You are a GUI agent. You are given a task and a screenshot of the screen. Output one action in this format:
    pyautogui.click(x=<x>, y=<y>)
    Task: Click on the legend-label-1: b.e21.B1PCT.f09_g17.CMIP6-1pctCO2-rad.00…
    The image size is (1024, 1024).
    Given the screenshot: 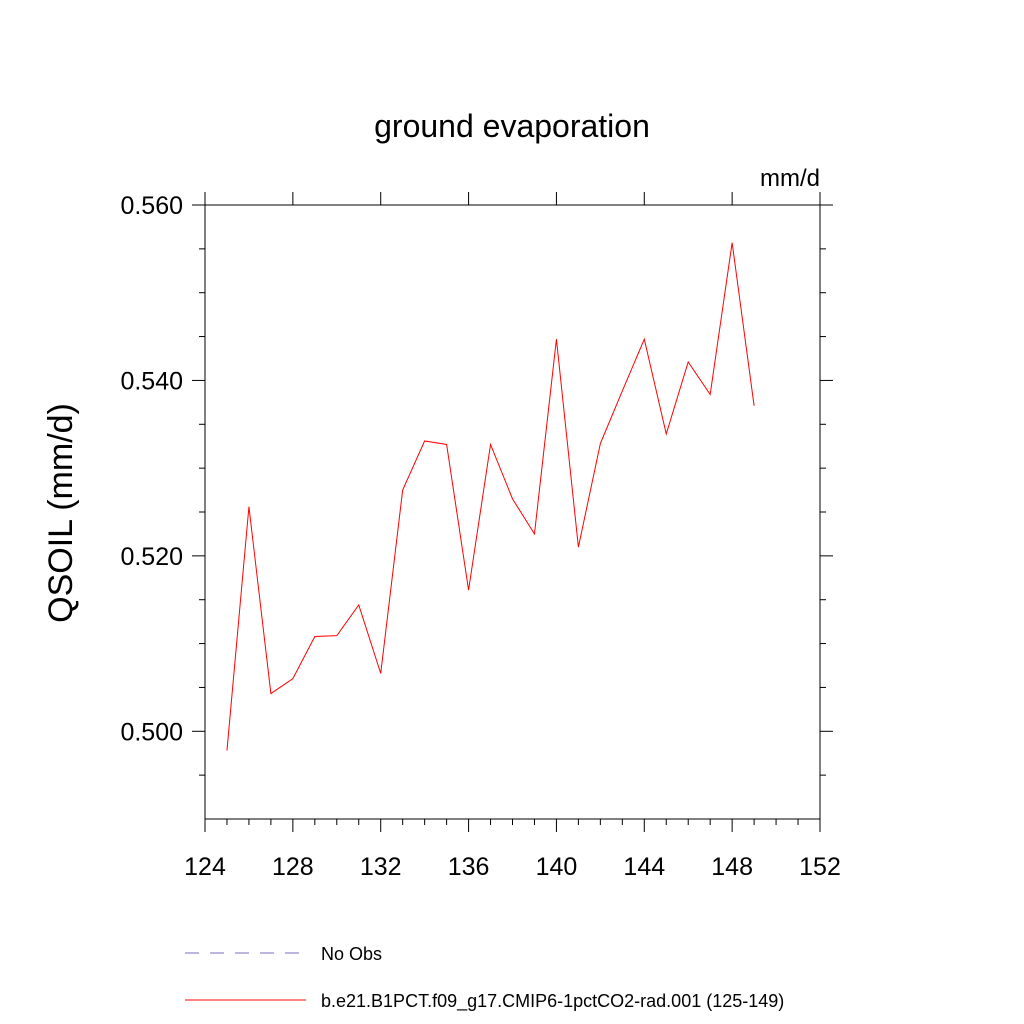 What is the action you would take?
    pyautogui.click(x=552, y=1001)
    